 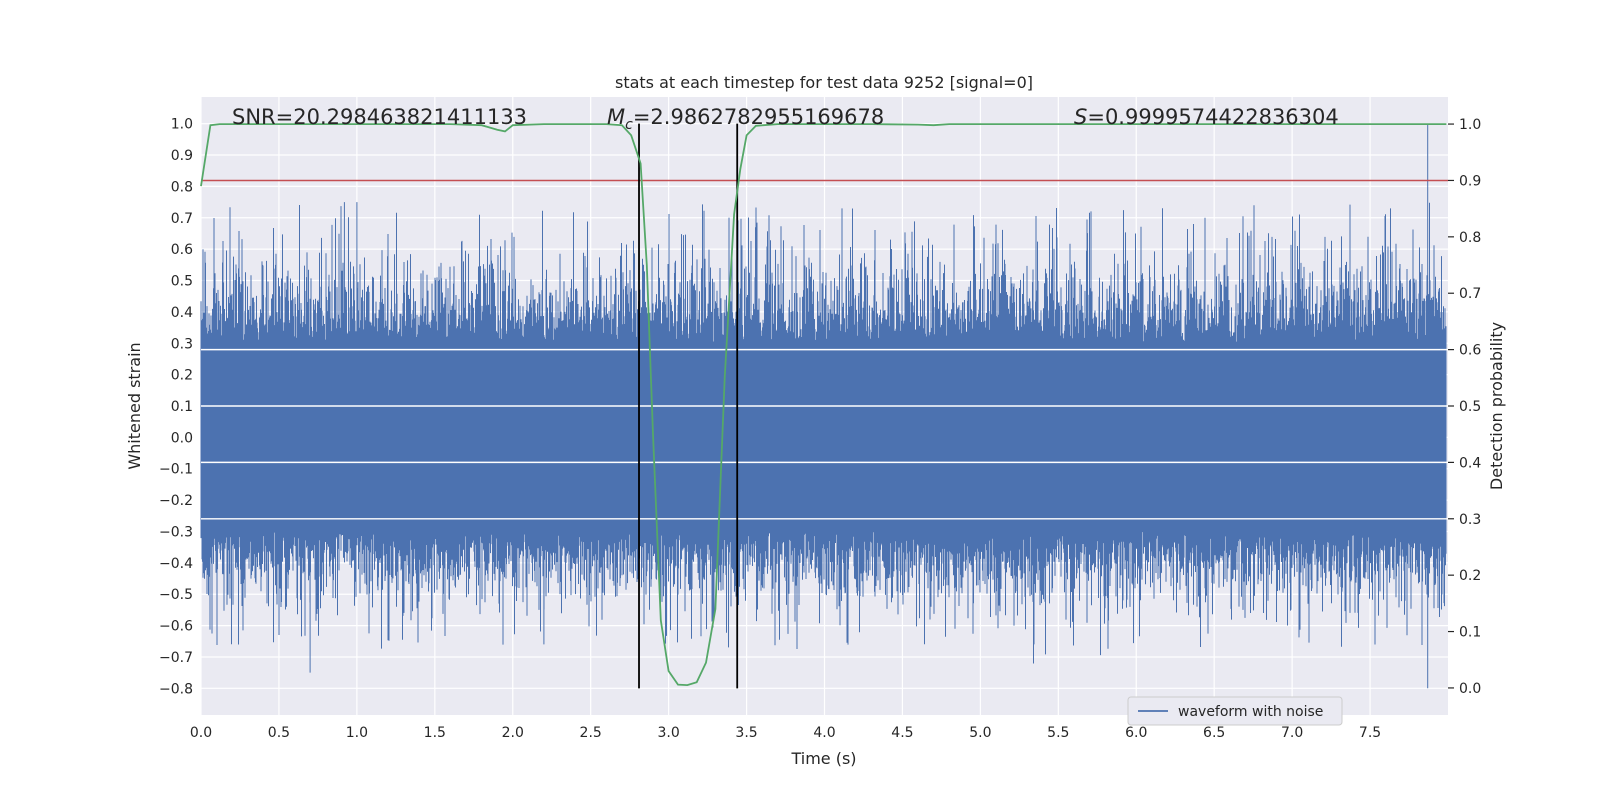 What do you see at coordinates (176, 627) in the screenshot?
I see `y-left-tick-label: −0.6` at bounding box center [176, 627].